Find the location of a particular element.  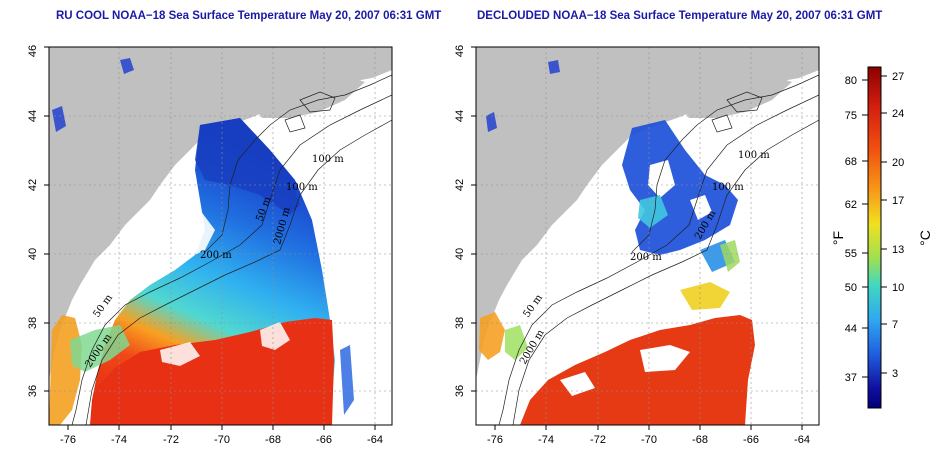

right-x-tick: -64 is located at coordinates (802, 440).